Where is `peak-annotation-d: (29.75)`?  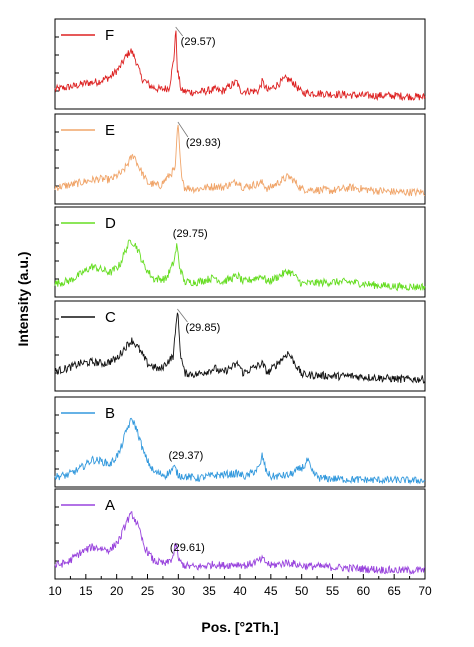 peak-annotation-d: (29.75) is located at coordinates (190, 234).